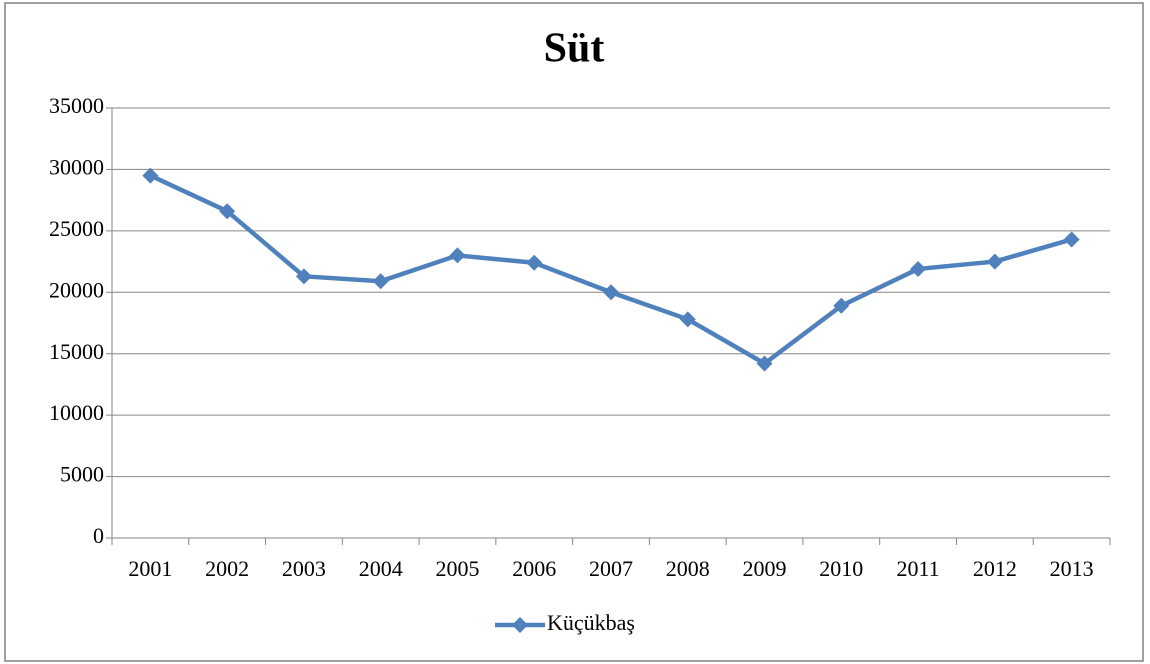 Image resolution: width=1150 pixels, height=664 pixels. Describe the element at coordinates (76, 166) in the screenshot. I see `y-tick-label: 30000` at that location.